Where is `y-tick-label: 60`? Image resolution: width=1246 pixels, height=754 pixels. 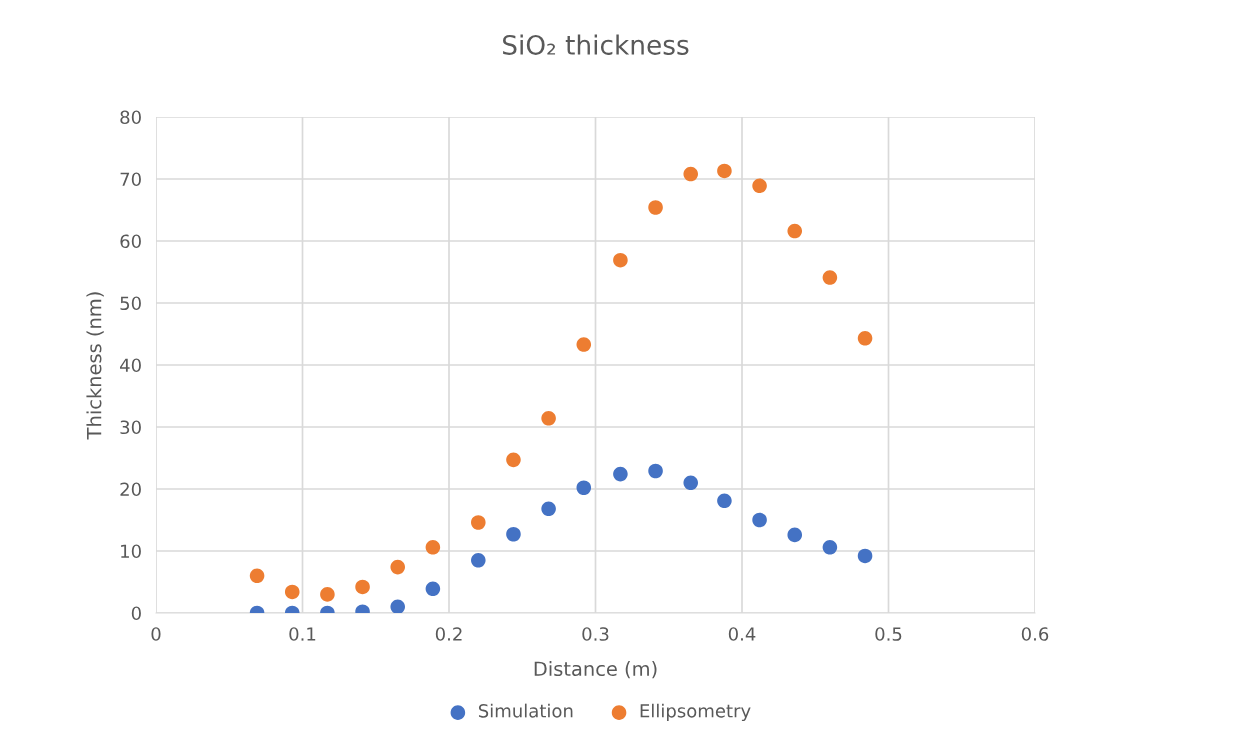 y-tick-label: 60 is located at coordinates (130, 241).